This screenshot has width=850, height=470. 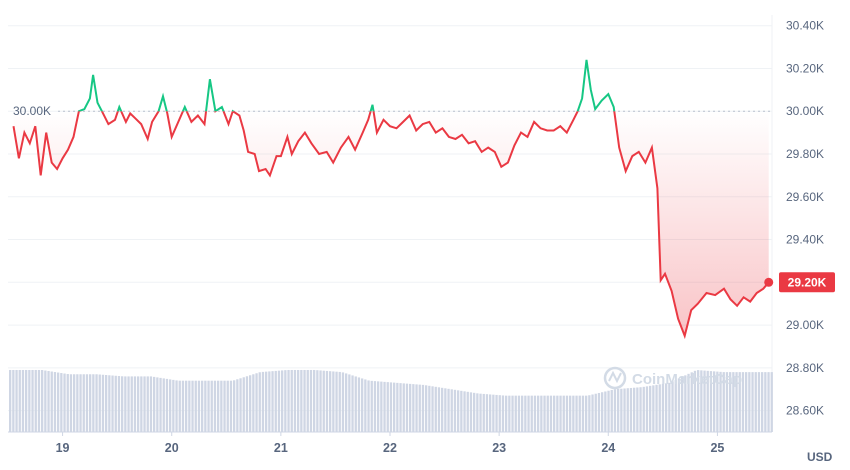 I want to click on watermark-text: CoinMarketCap, so click(x=687, y=379).